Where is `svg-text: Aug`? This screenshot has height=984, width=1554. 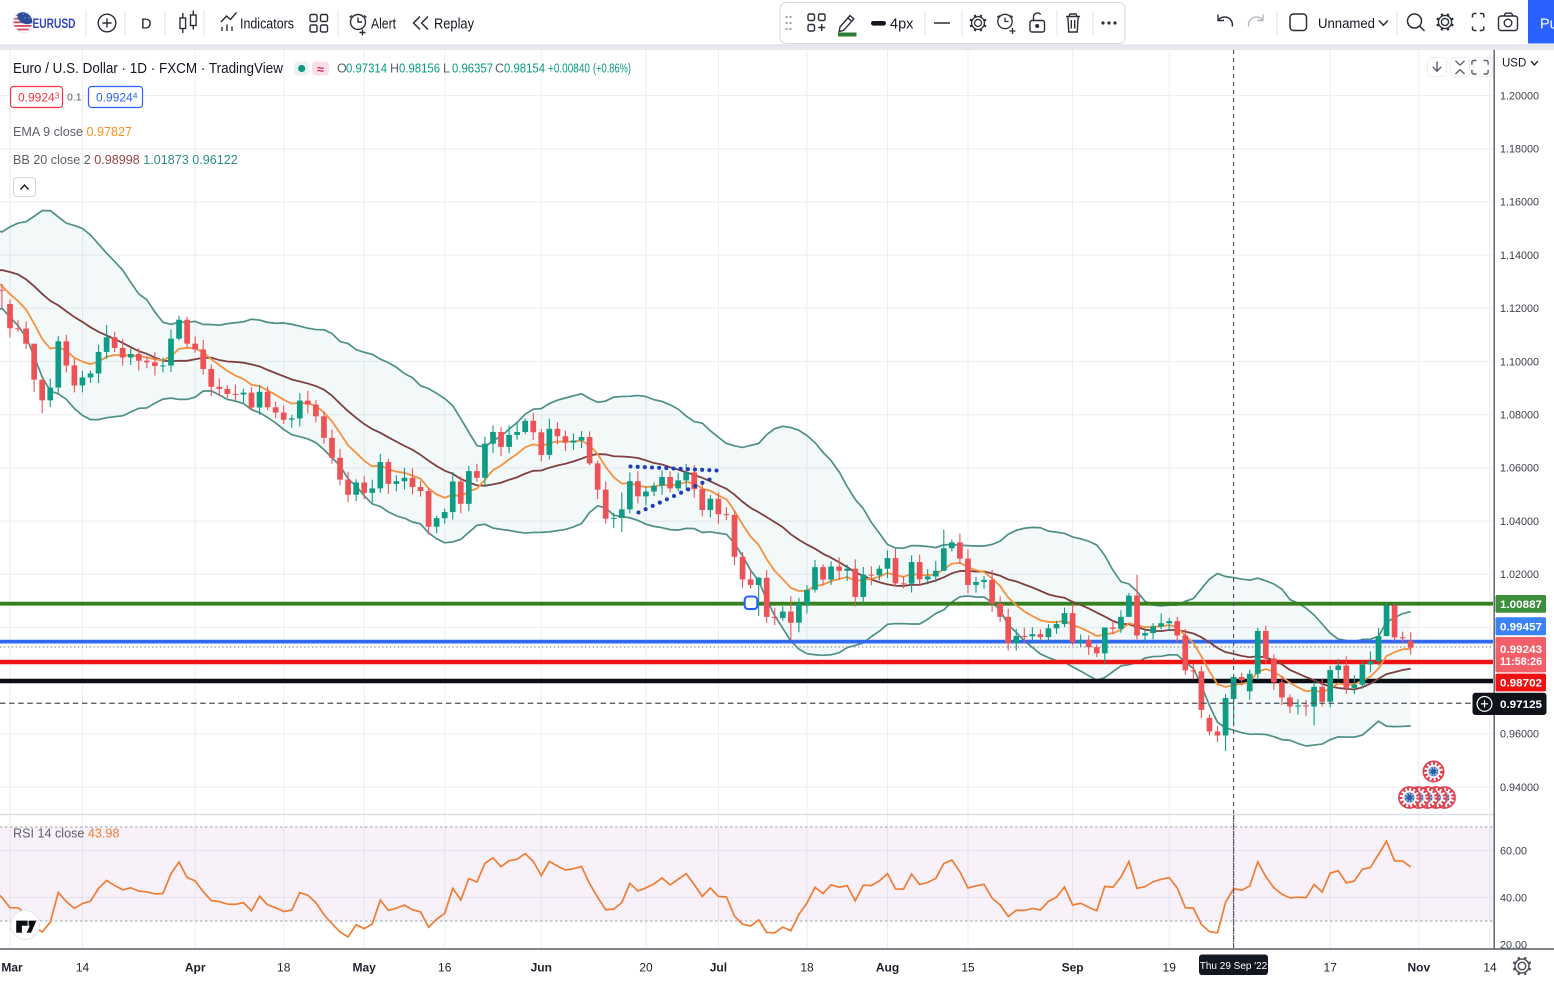
svg-text: Aug is located at coordinates (887, 968).